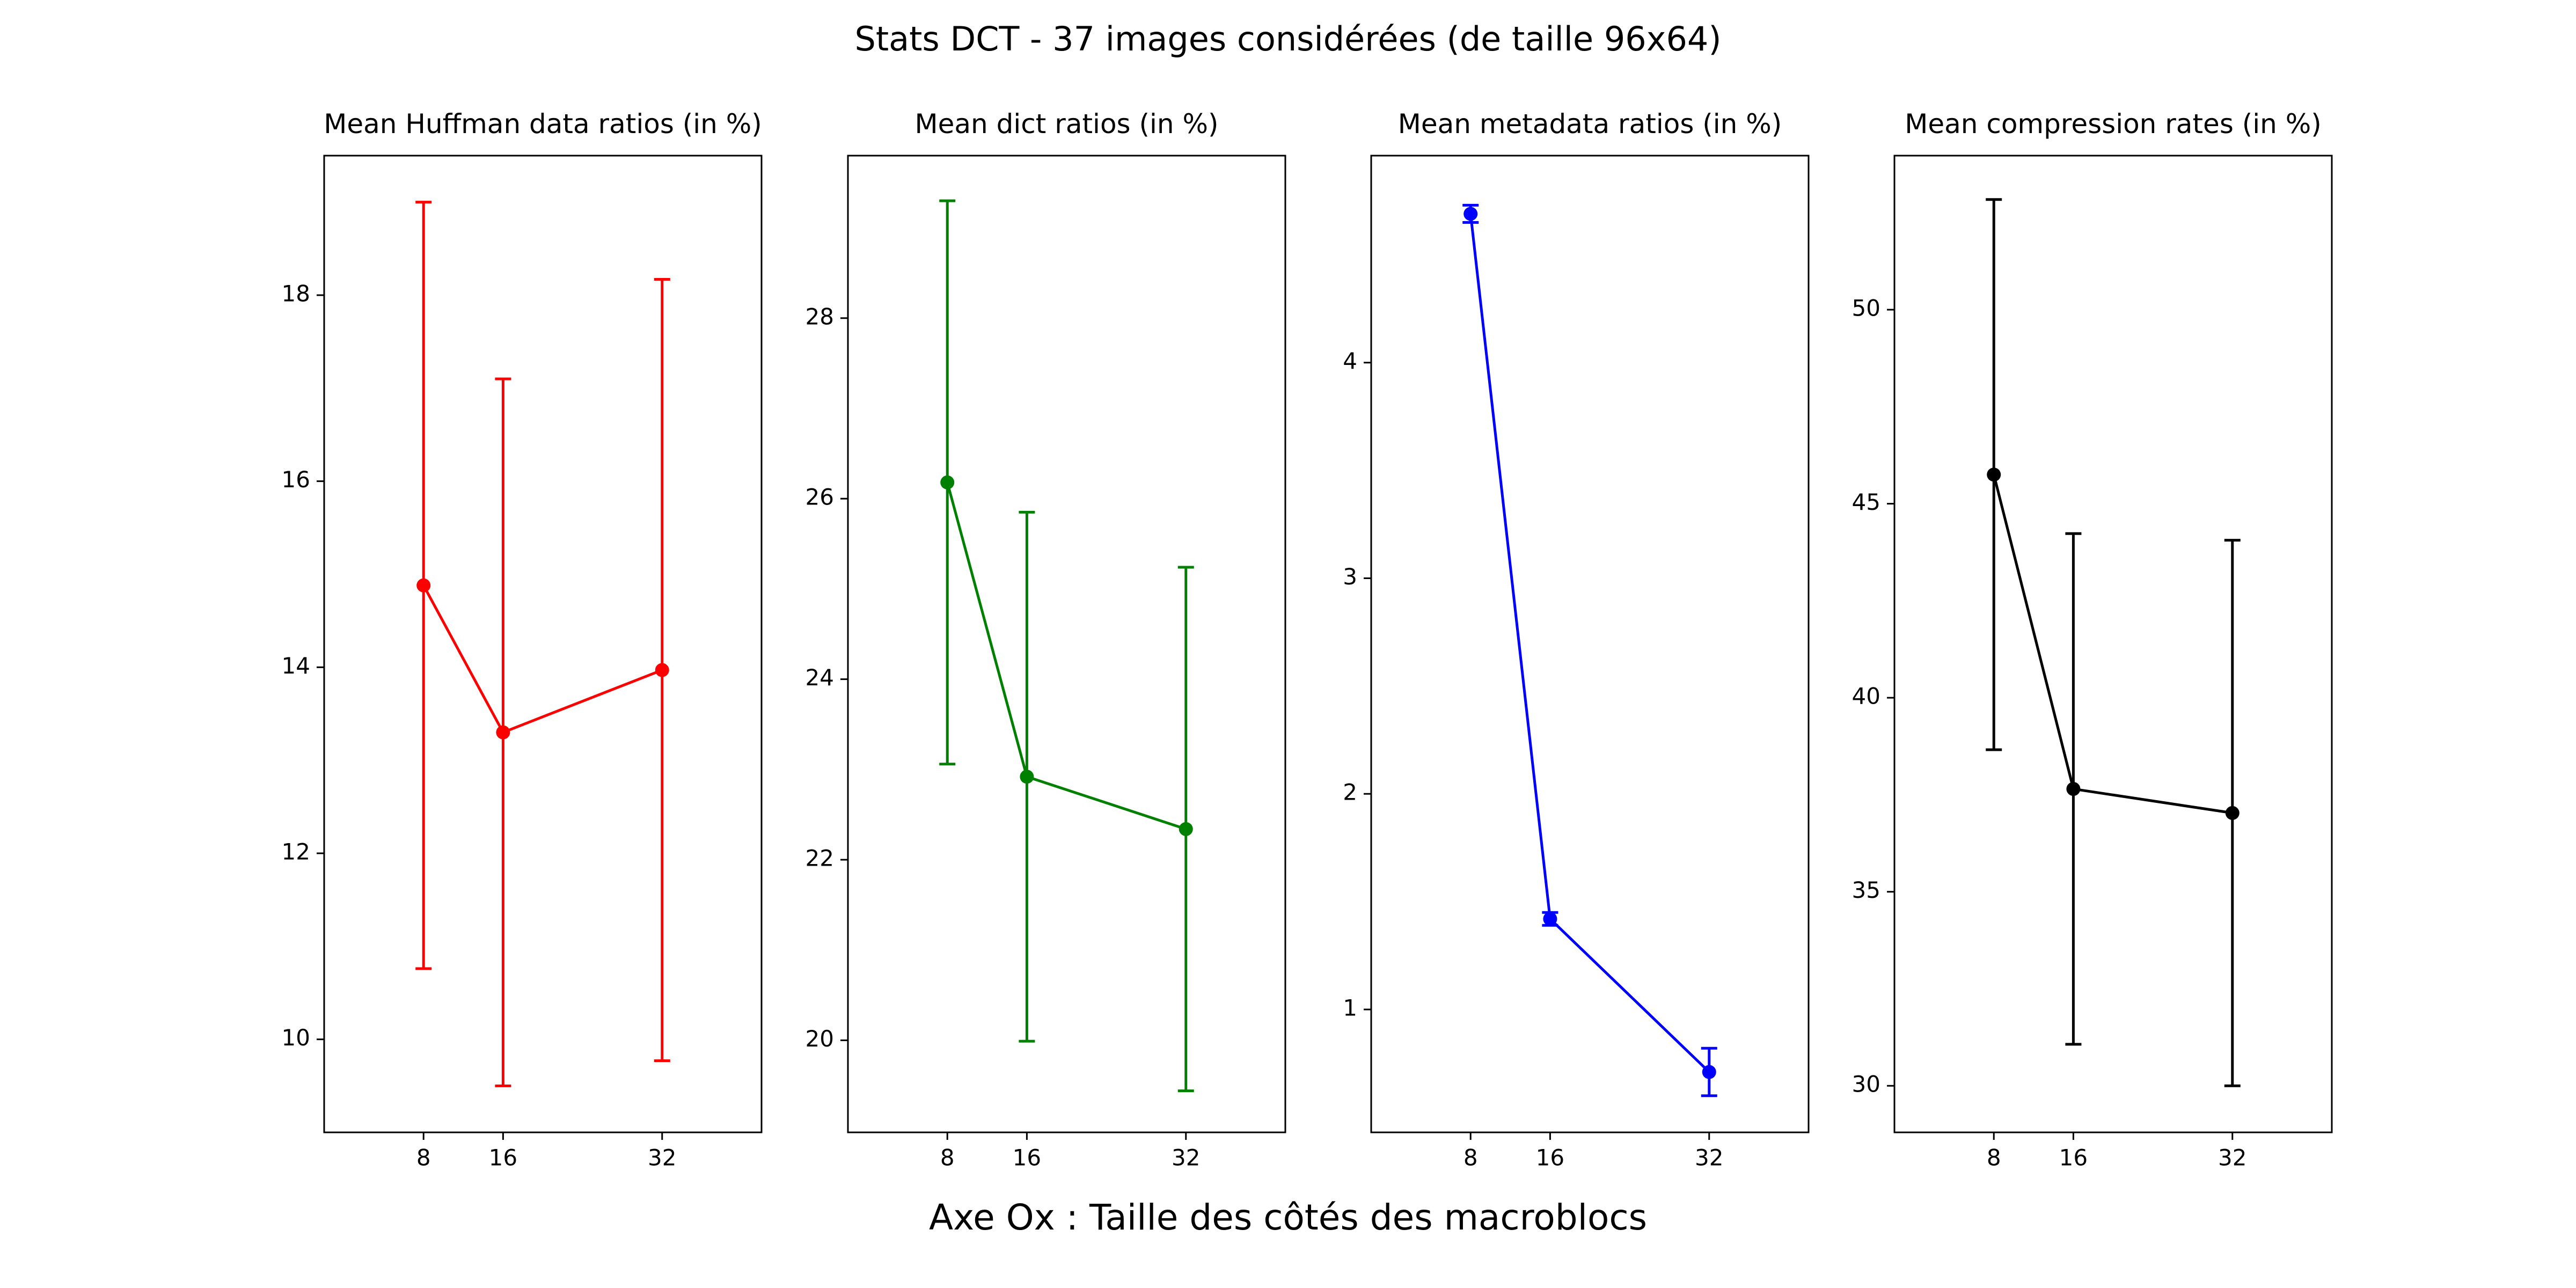  Describe the element at coordinates (820, 316) in the screenshot. I see `y-tick-label: 28` at that location.